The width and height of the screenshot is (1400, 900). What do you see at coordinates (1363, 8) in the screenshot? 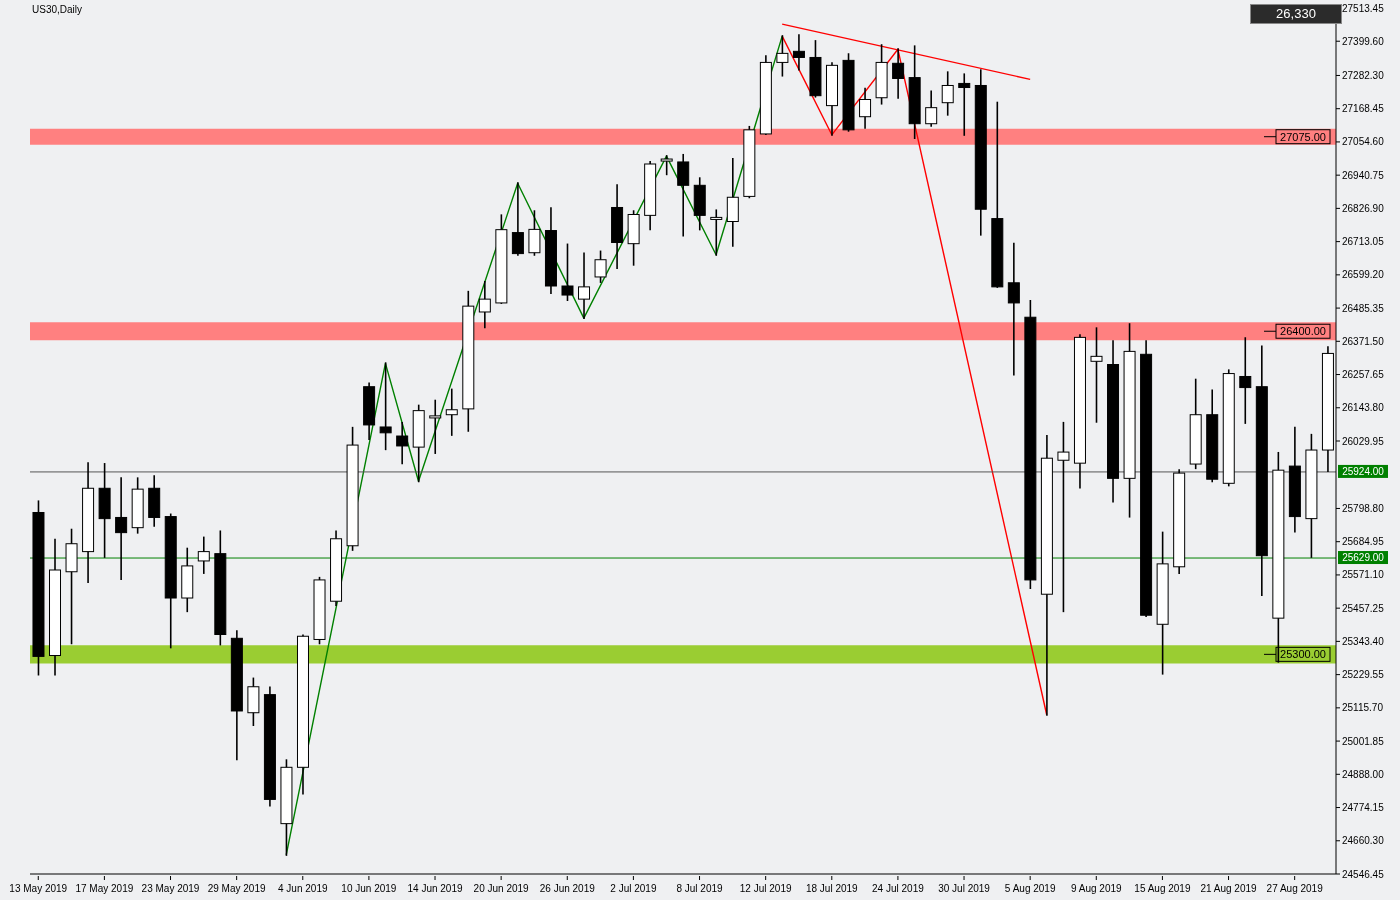
I see `y-tick-label: 27513.45` at bounding box center [1363, 8].